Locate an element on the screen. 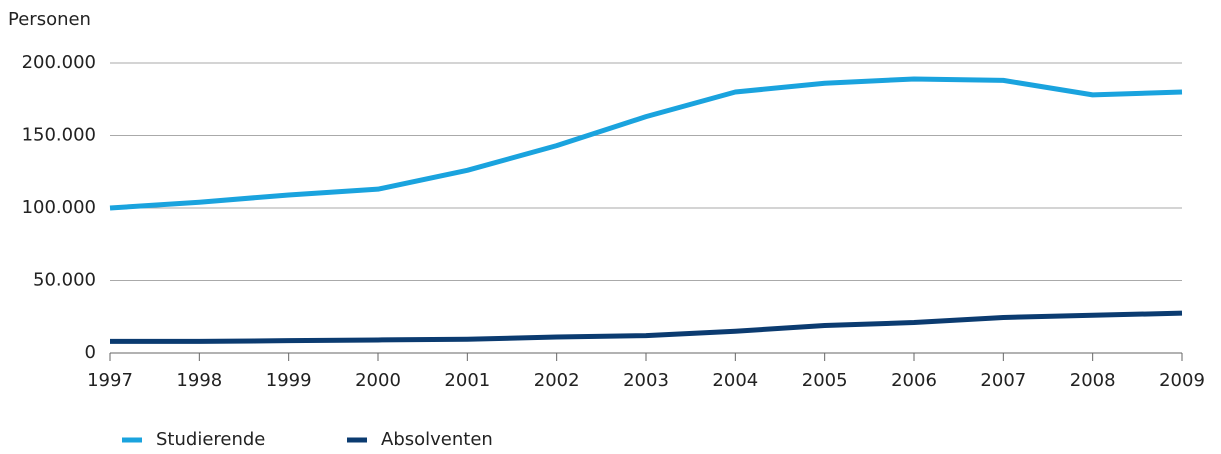 The height and width of the screenshot is (454, 1221). y-axis-label: Personen is located at coordinates (49, 19).